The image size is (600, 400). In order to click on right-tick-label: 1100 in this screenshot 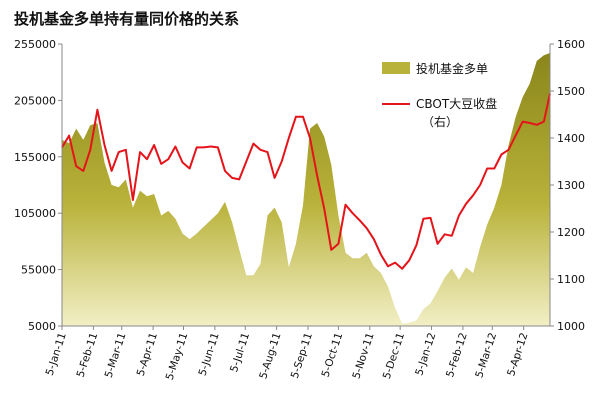, I will do `click(571, 279)`.